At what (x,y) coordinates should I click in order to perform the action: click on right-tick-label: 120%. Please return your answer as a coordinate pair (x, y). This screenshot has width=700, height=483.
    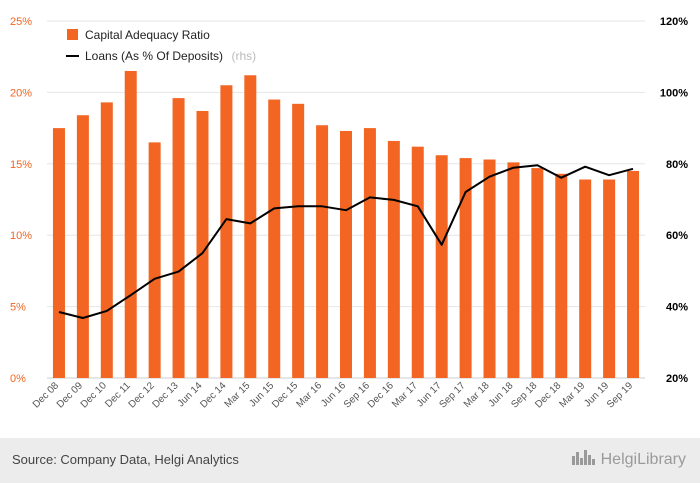
    Looking at the image, I should click on (674, 22).